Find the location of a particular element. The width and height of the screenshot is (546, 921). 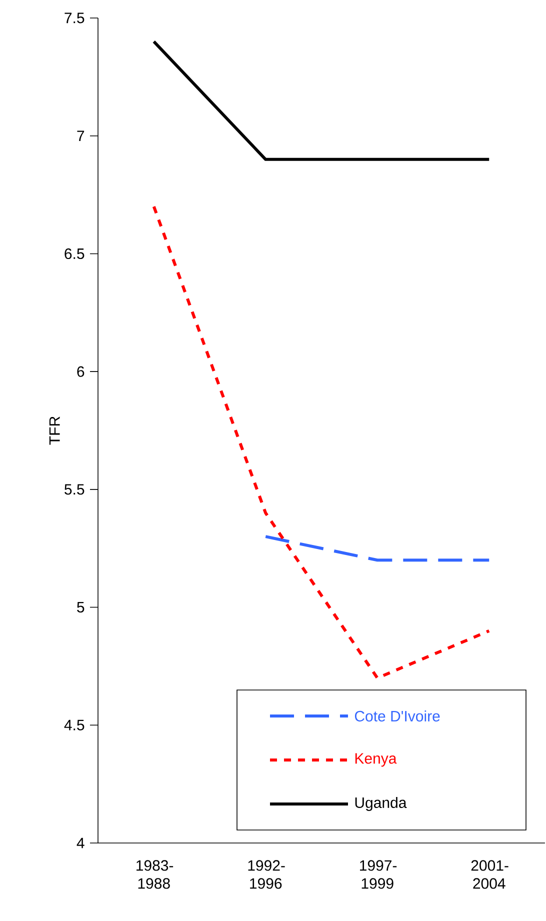

y-tick-label: 5 is located at coordinates (80, 607).